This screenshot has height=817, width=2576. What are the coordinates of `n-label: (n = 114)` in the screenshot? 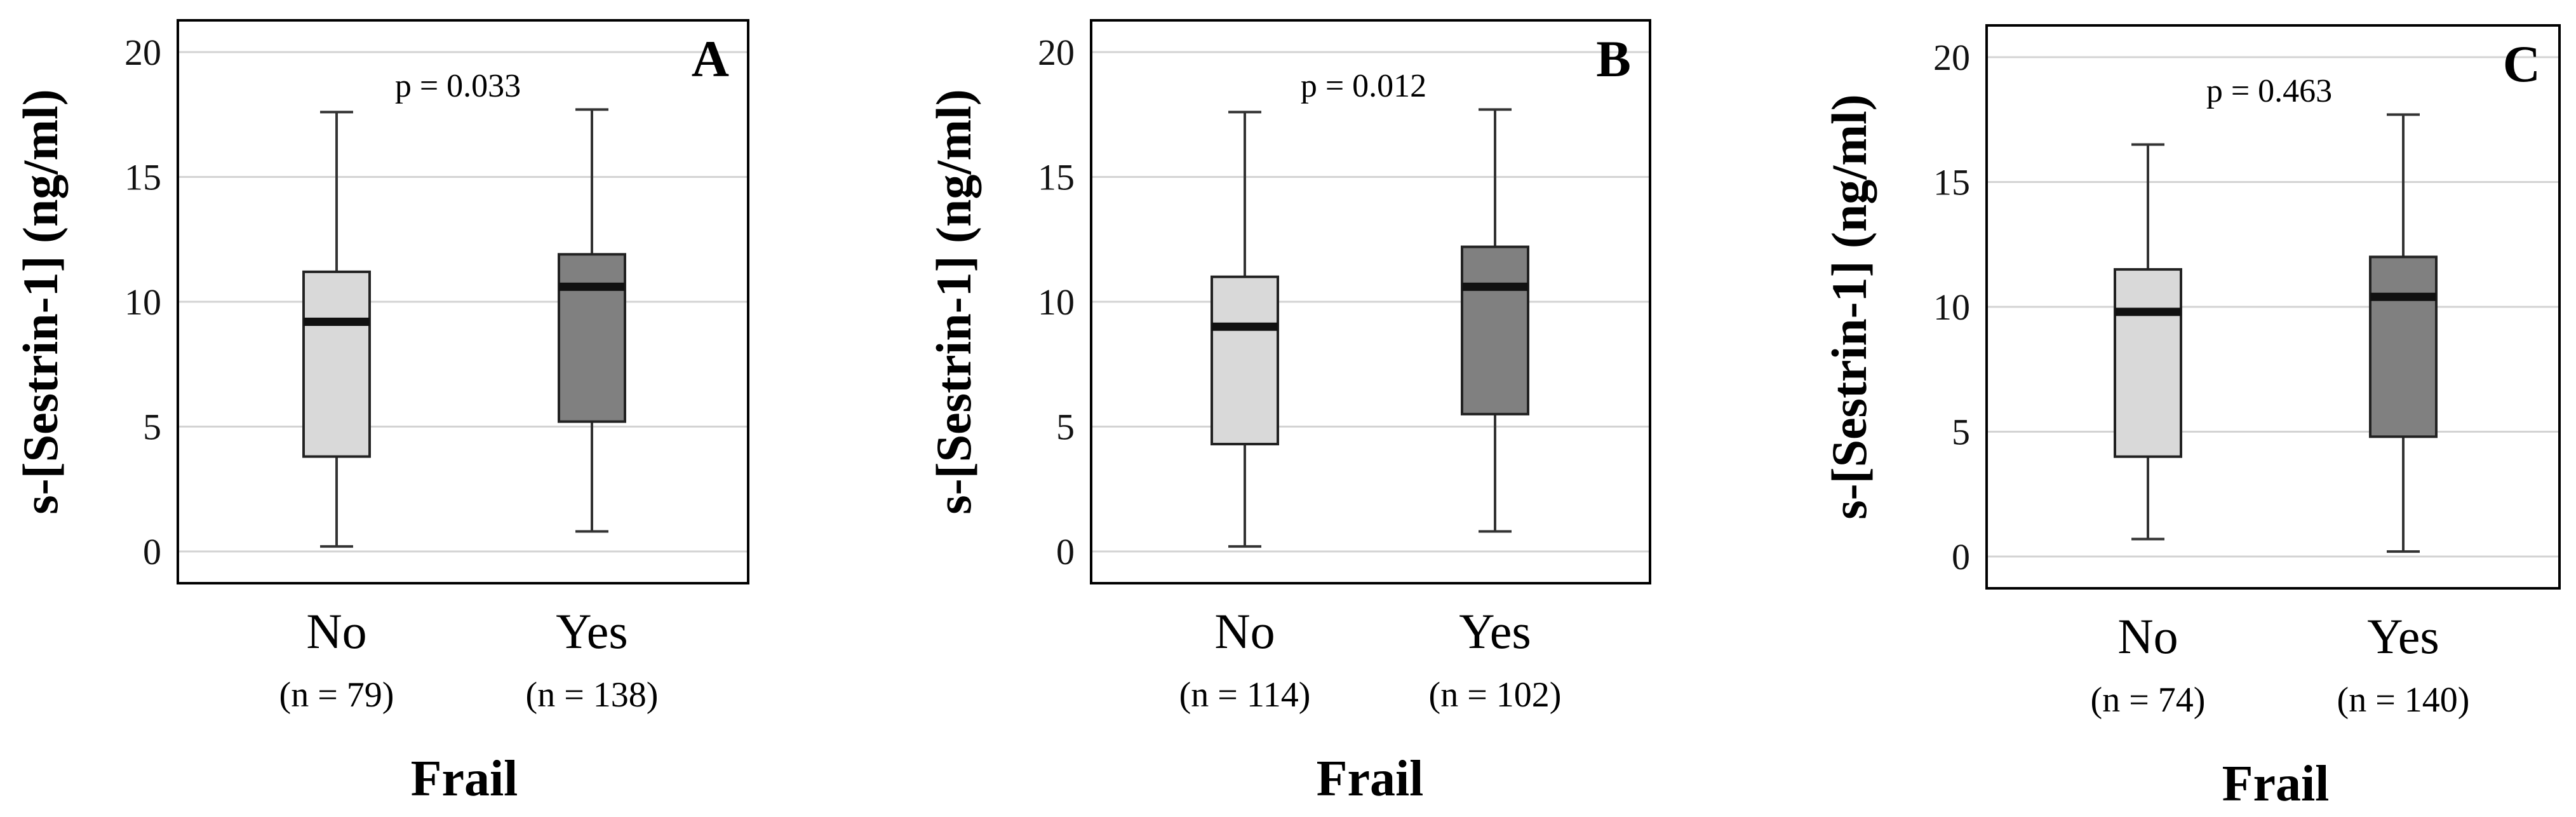 It's located at (1245, 695).